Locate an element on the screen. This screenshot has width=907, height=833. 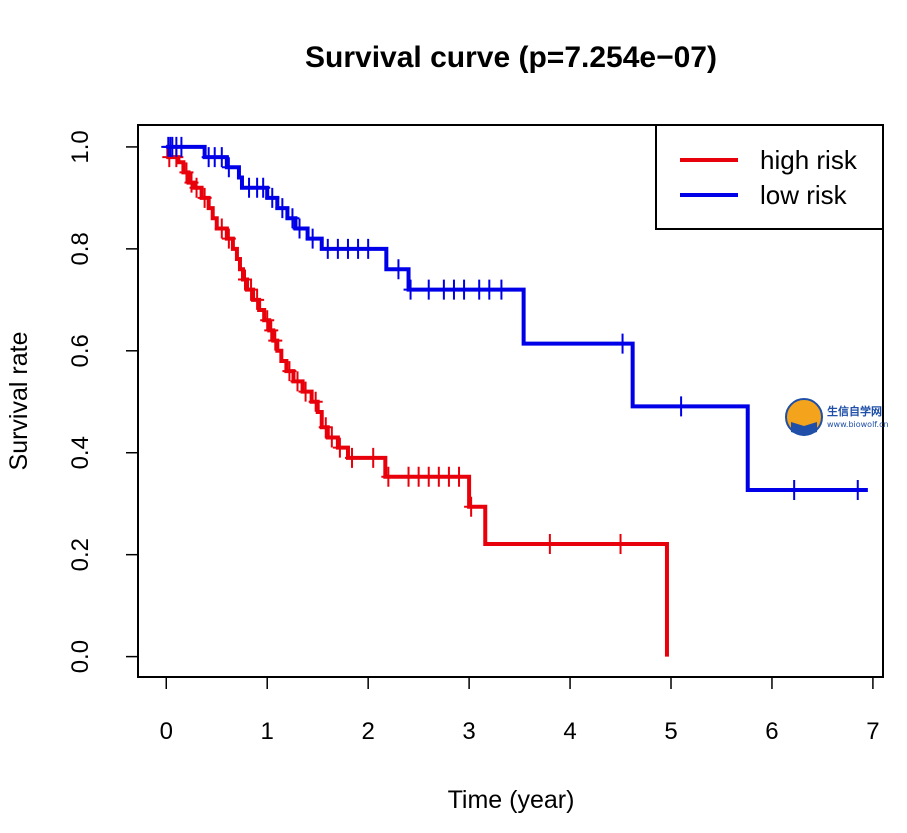
x-tick-label-5: 5 is located at coordinates (670, 731).